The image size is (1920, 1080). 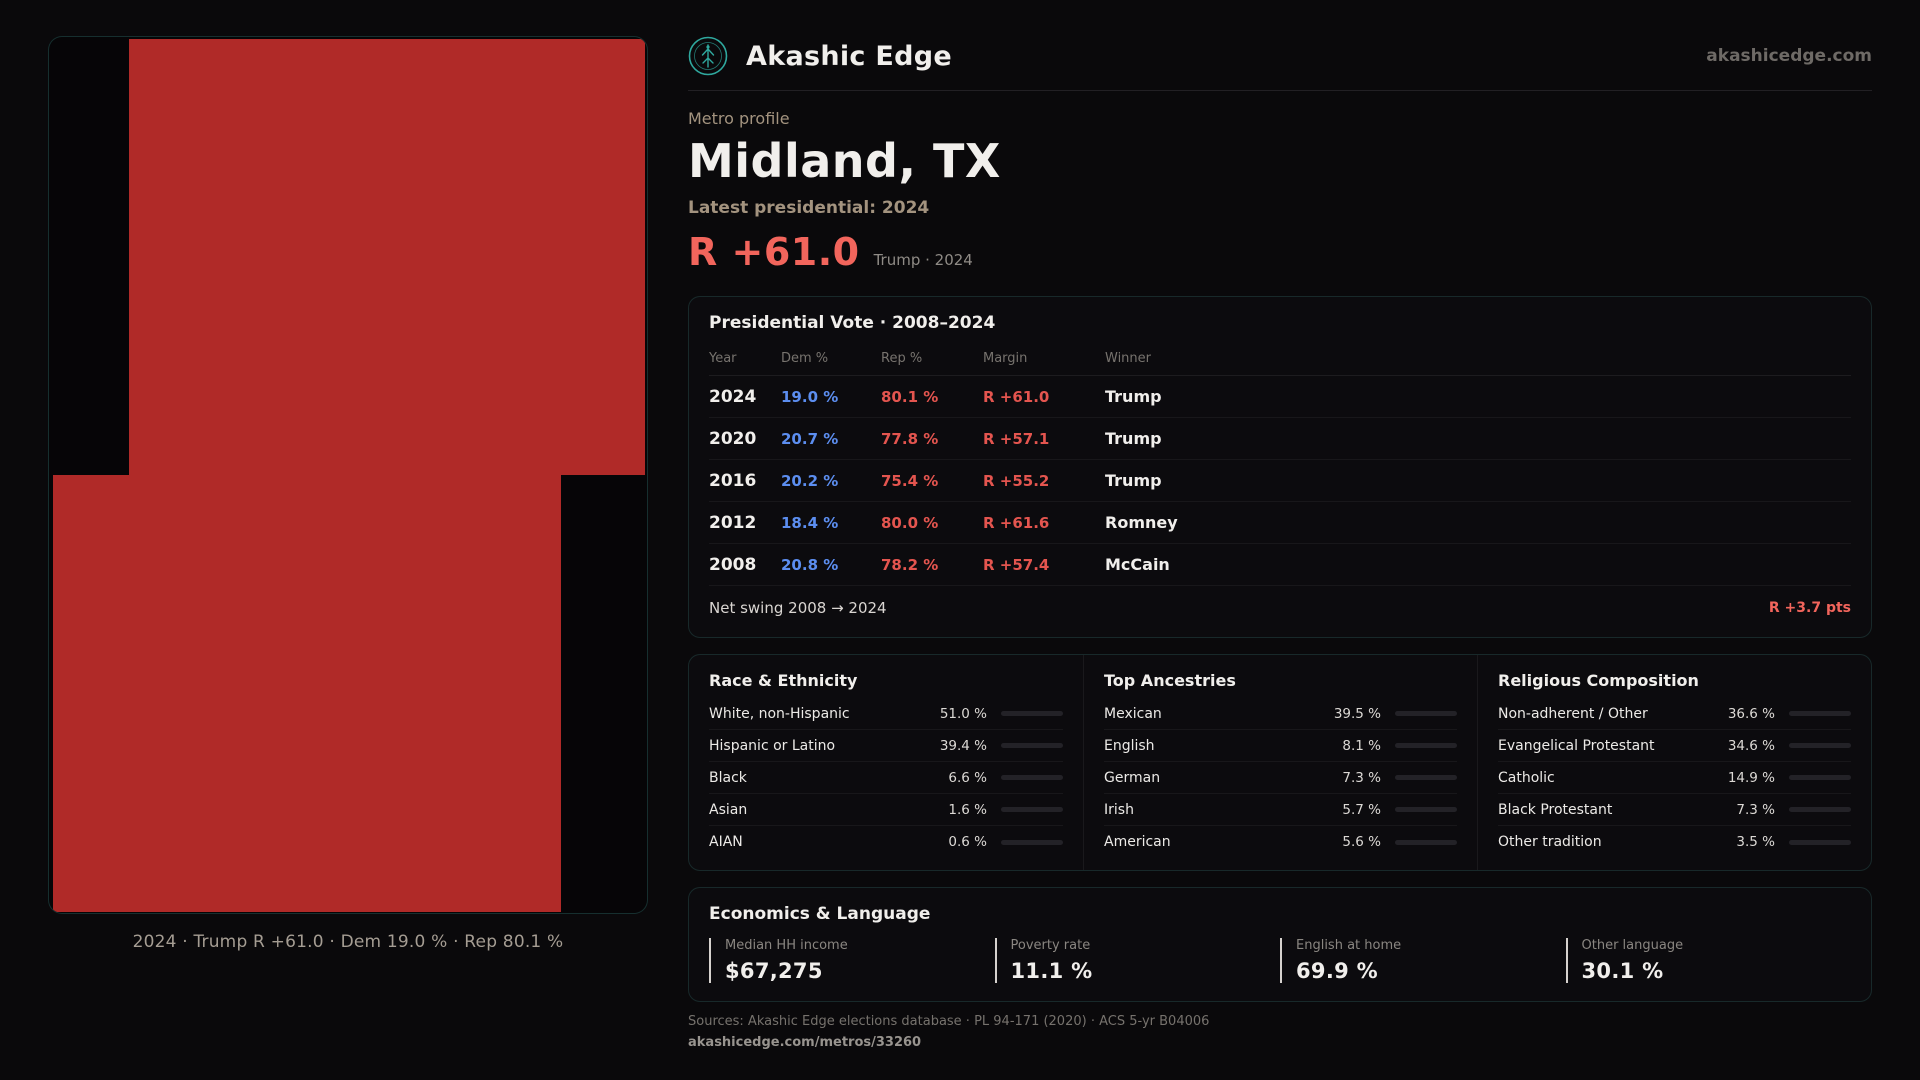 What do you see at coordinates (805, 358) in the screenshot?
I see `col-dem: Dem %` at bounding box center [805, 358].